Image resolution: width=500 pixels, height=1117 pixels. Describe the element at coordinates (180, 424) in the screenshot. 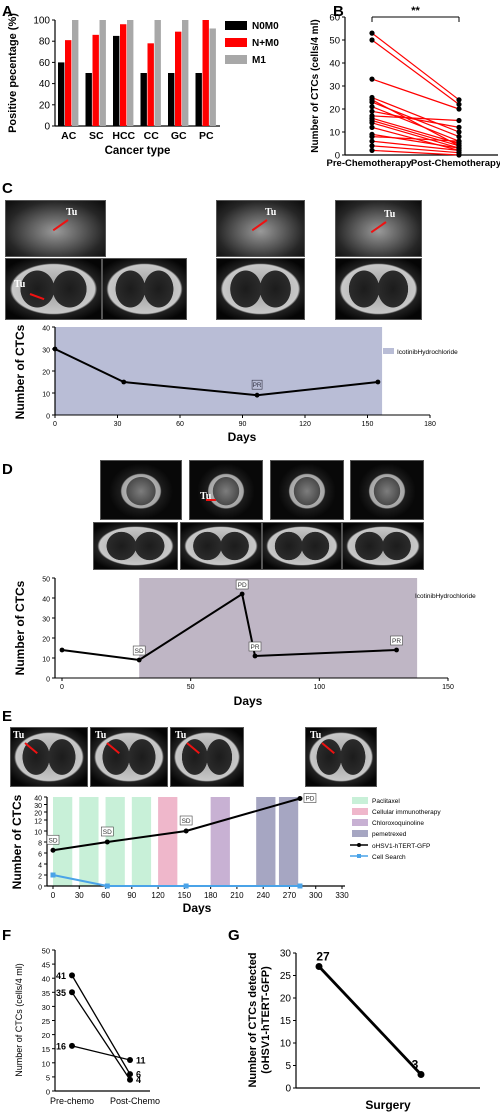

I see `x-tick-label: 60` at that location.